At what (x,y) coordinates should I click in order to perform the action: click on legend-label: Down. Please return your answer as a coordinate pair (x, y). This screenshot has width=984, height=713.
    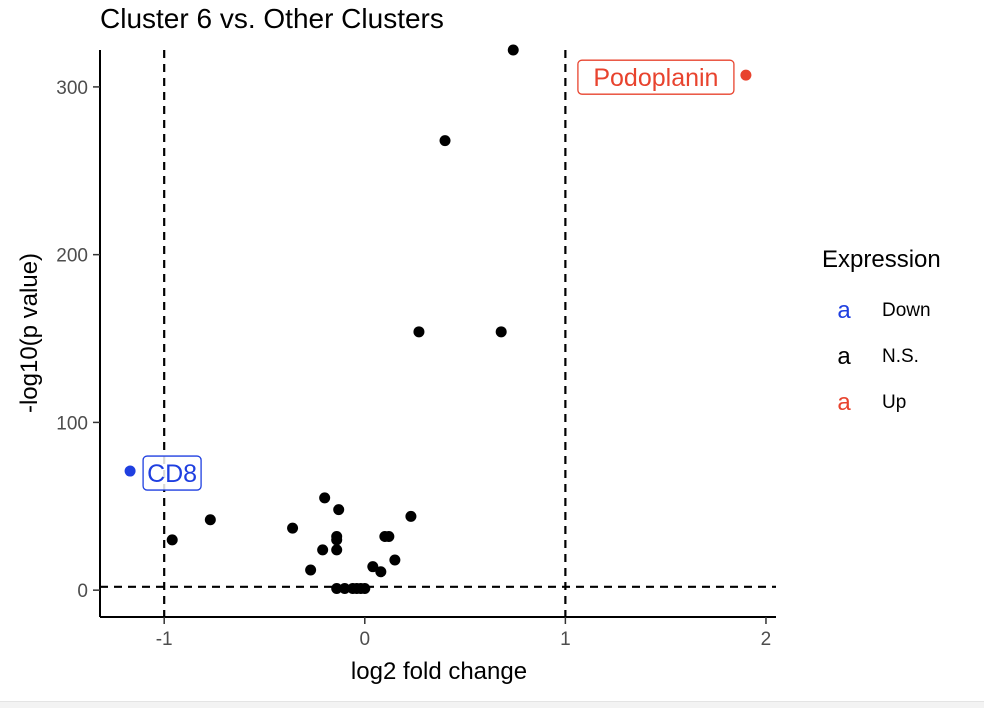
    Looking at the image, I should click on (906, 310).